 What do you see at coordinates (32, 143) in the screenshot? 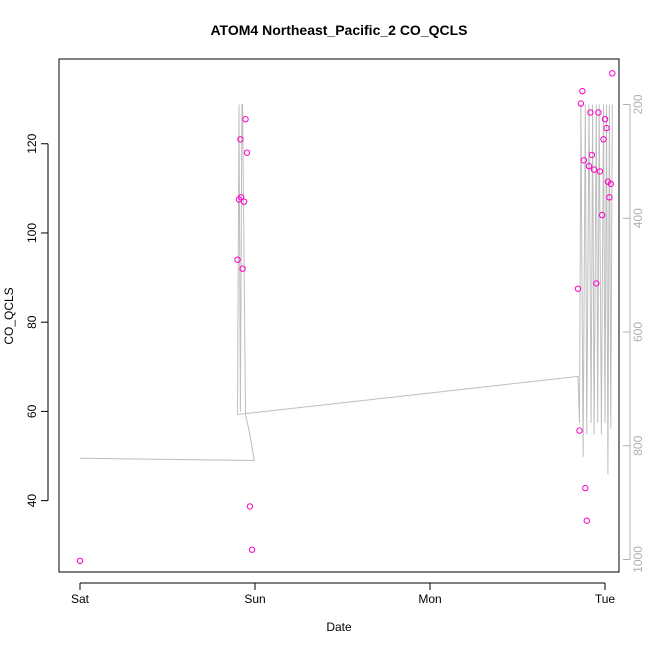
I see `y-tick-label: 120` at bounding box center [32, 143].